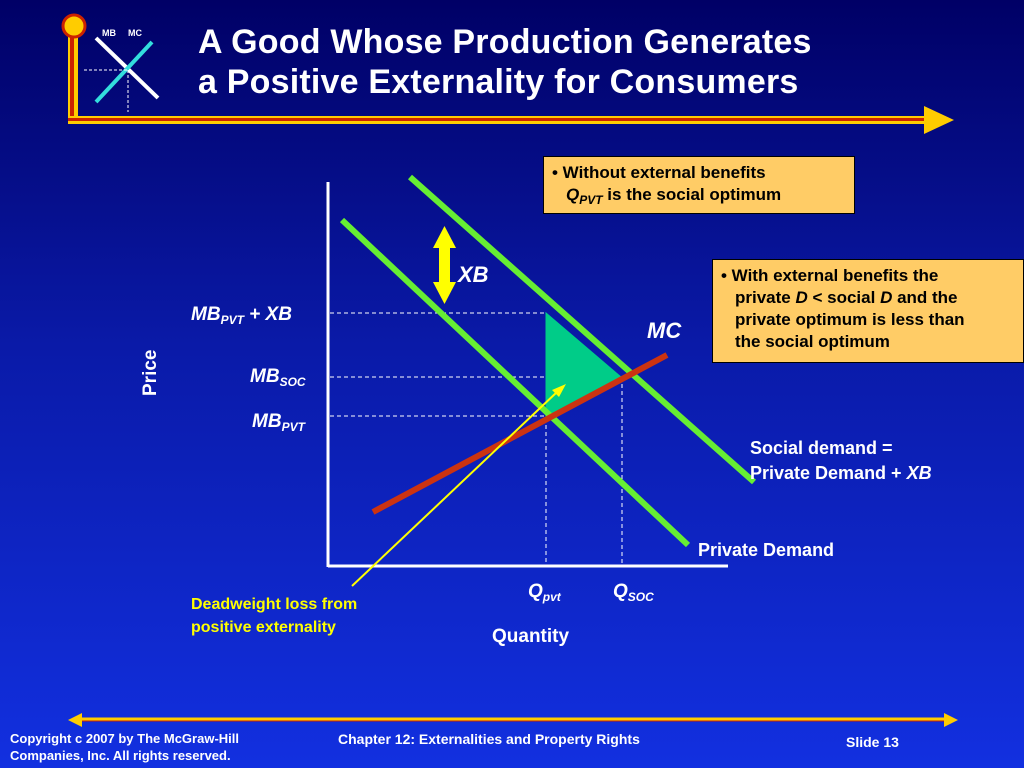  I want to click on mc-curve, so click(520, 433).